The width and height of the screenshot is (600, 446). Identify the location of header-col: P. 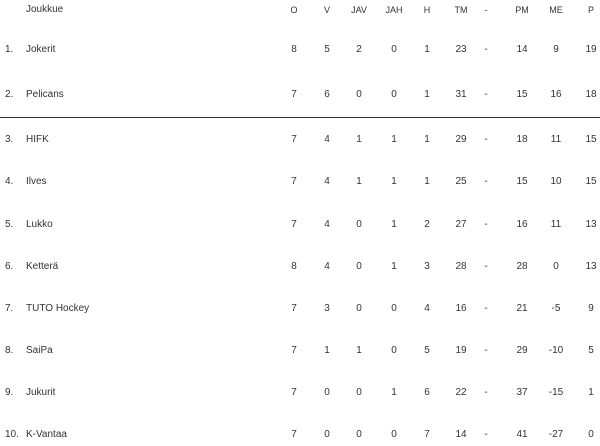
(590, 10).